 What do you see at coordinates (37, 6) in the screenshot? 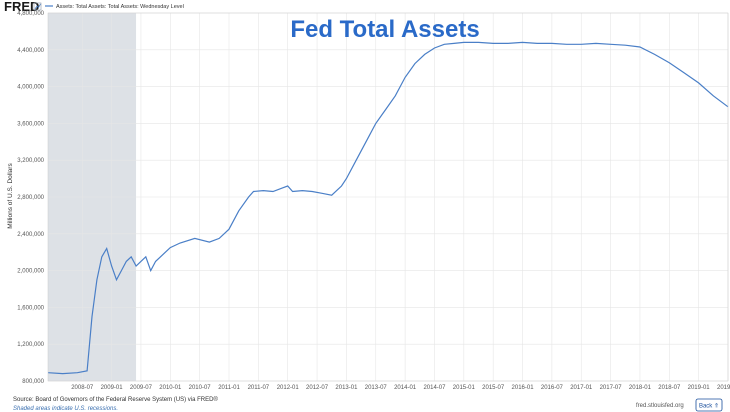
I see `fred-logo-icon` at bounding box center [37, 6].